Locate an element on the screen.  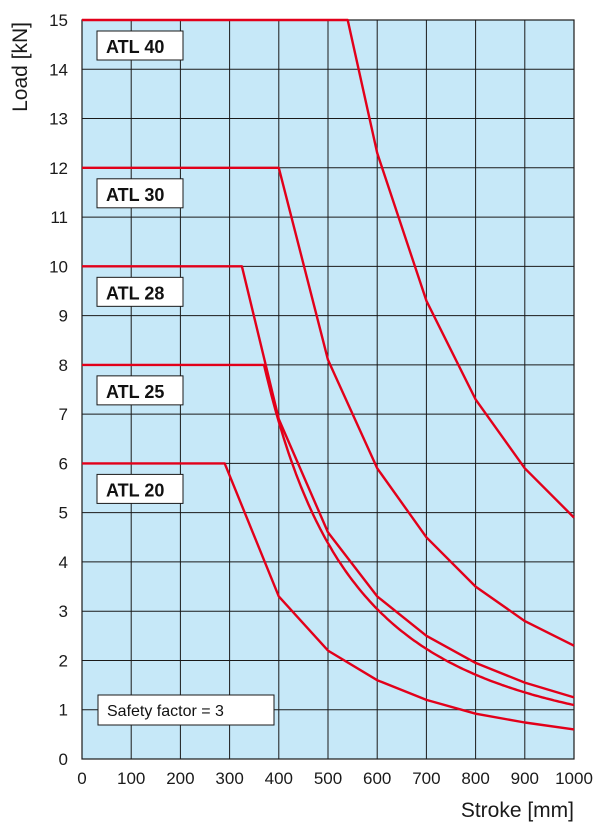
y-tick-label: 0 is located at coordinates (63, 759).